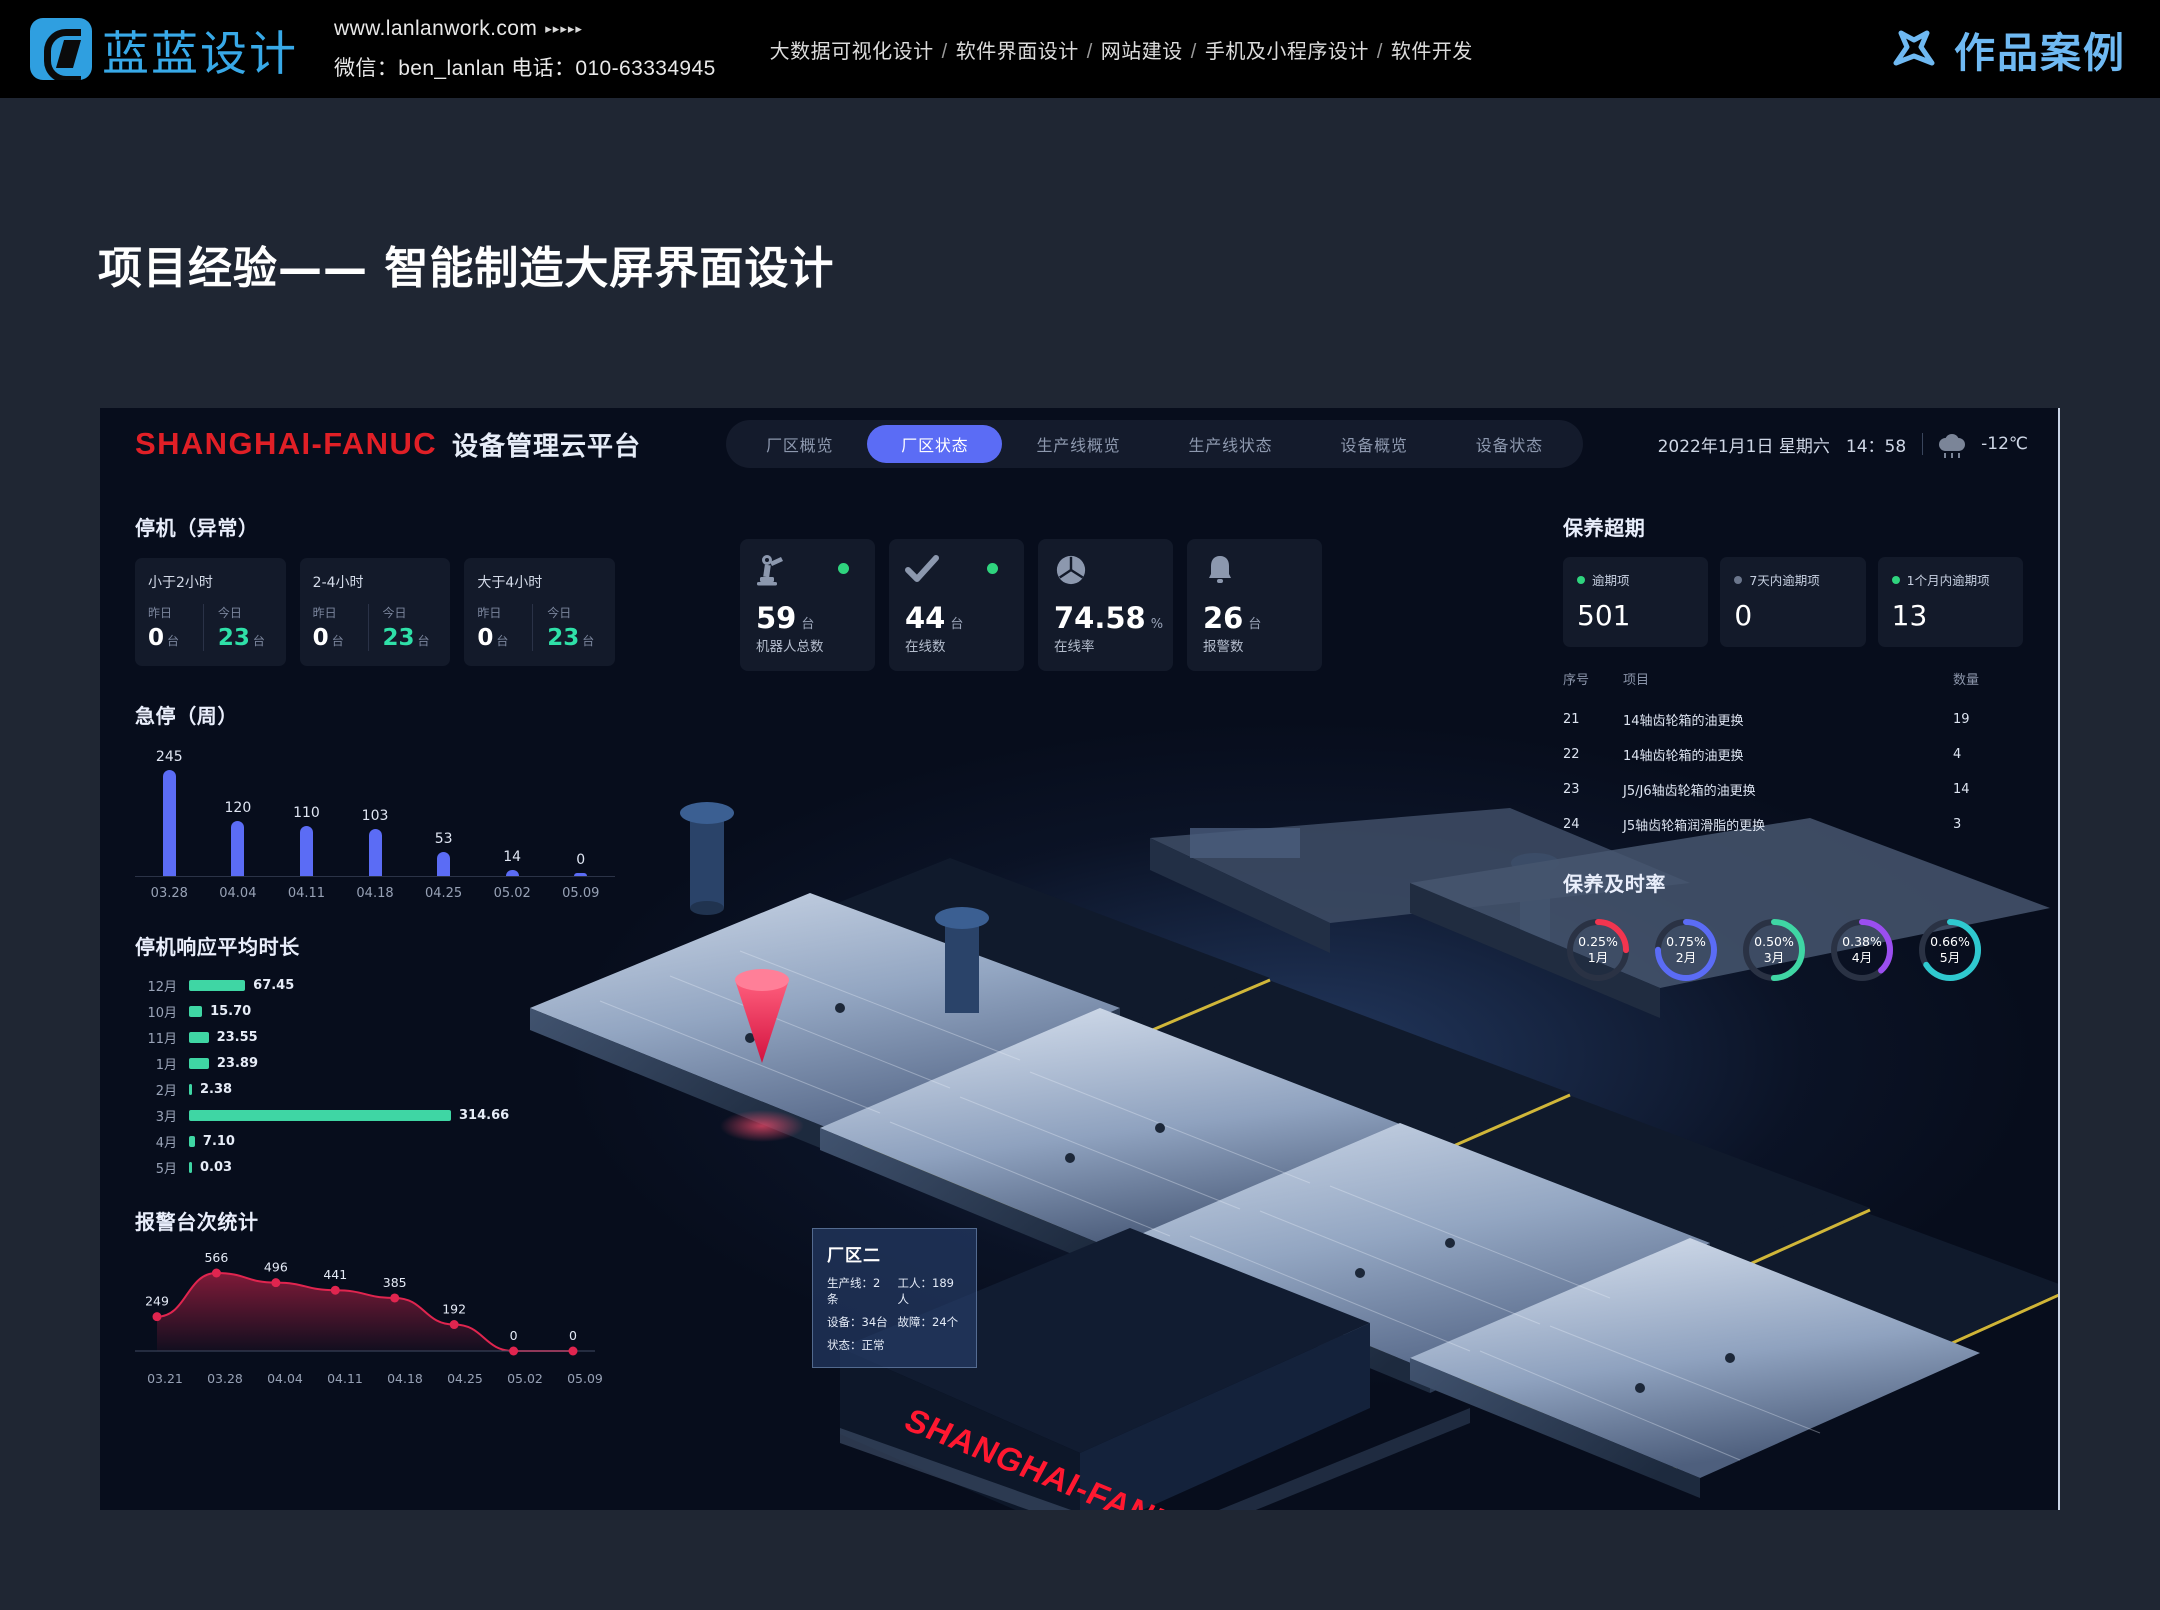 Image resolution: width=2160 pixels, height=1610 pixels. What do you see at coordinates (192, 1141) in the screenshot?
I see `response-bar` at bounding box center [192, 1141].